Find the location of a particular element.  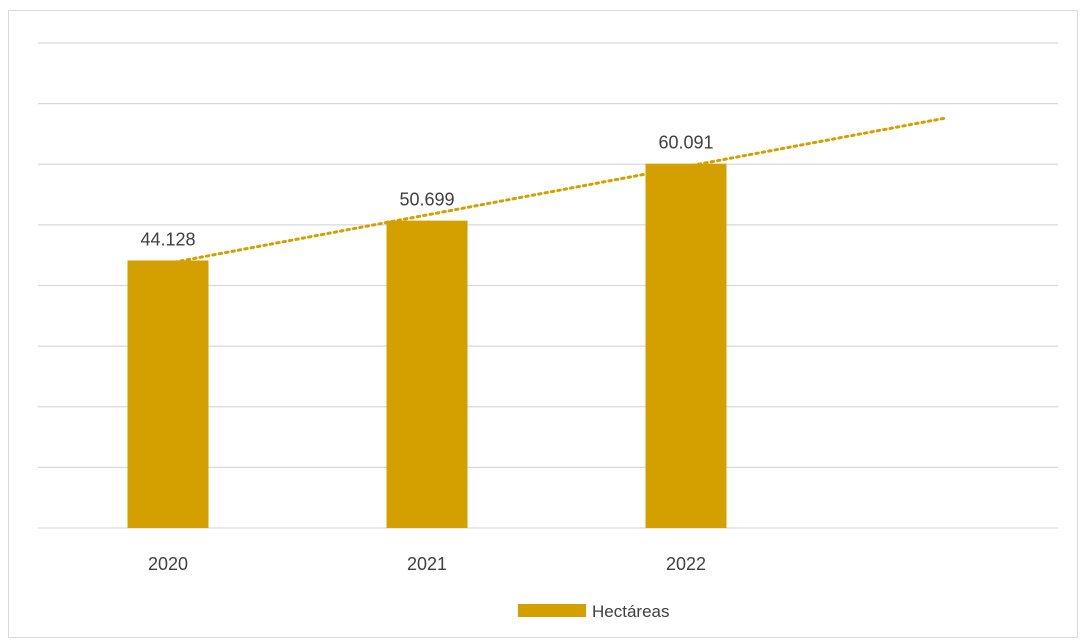

x-tick-2020: 2020 is located at coordinates (168, 564).